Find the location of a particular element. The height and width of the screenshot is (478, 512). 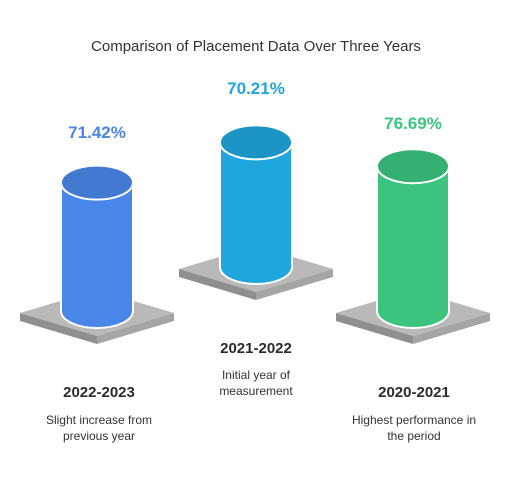

platform-right-2020-2021 is located at coordinates (451, 328).